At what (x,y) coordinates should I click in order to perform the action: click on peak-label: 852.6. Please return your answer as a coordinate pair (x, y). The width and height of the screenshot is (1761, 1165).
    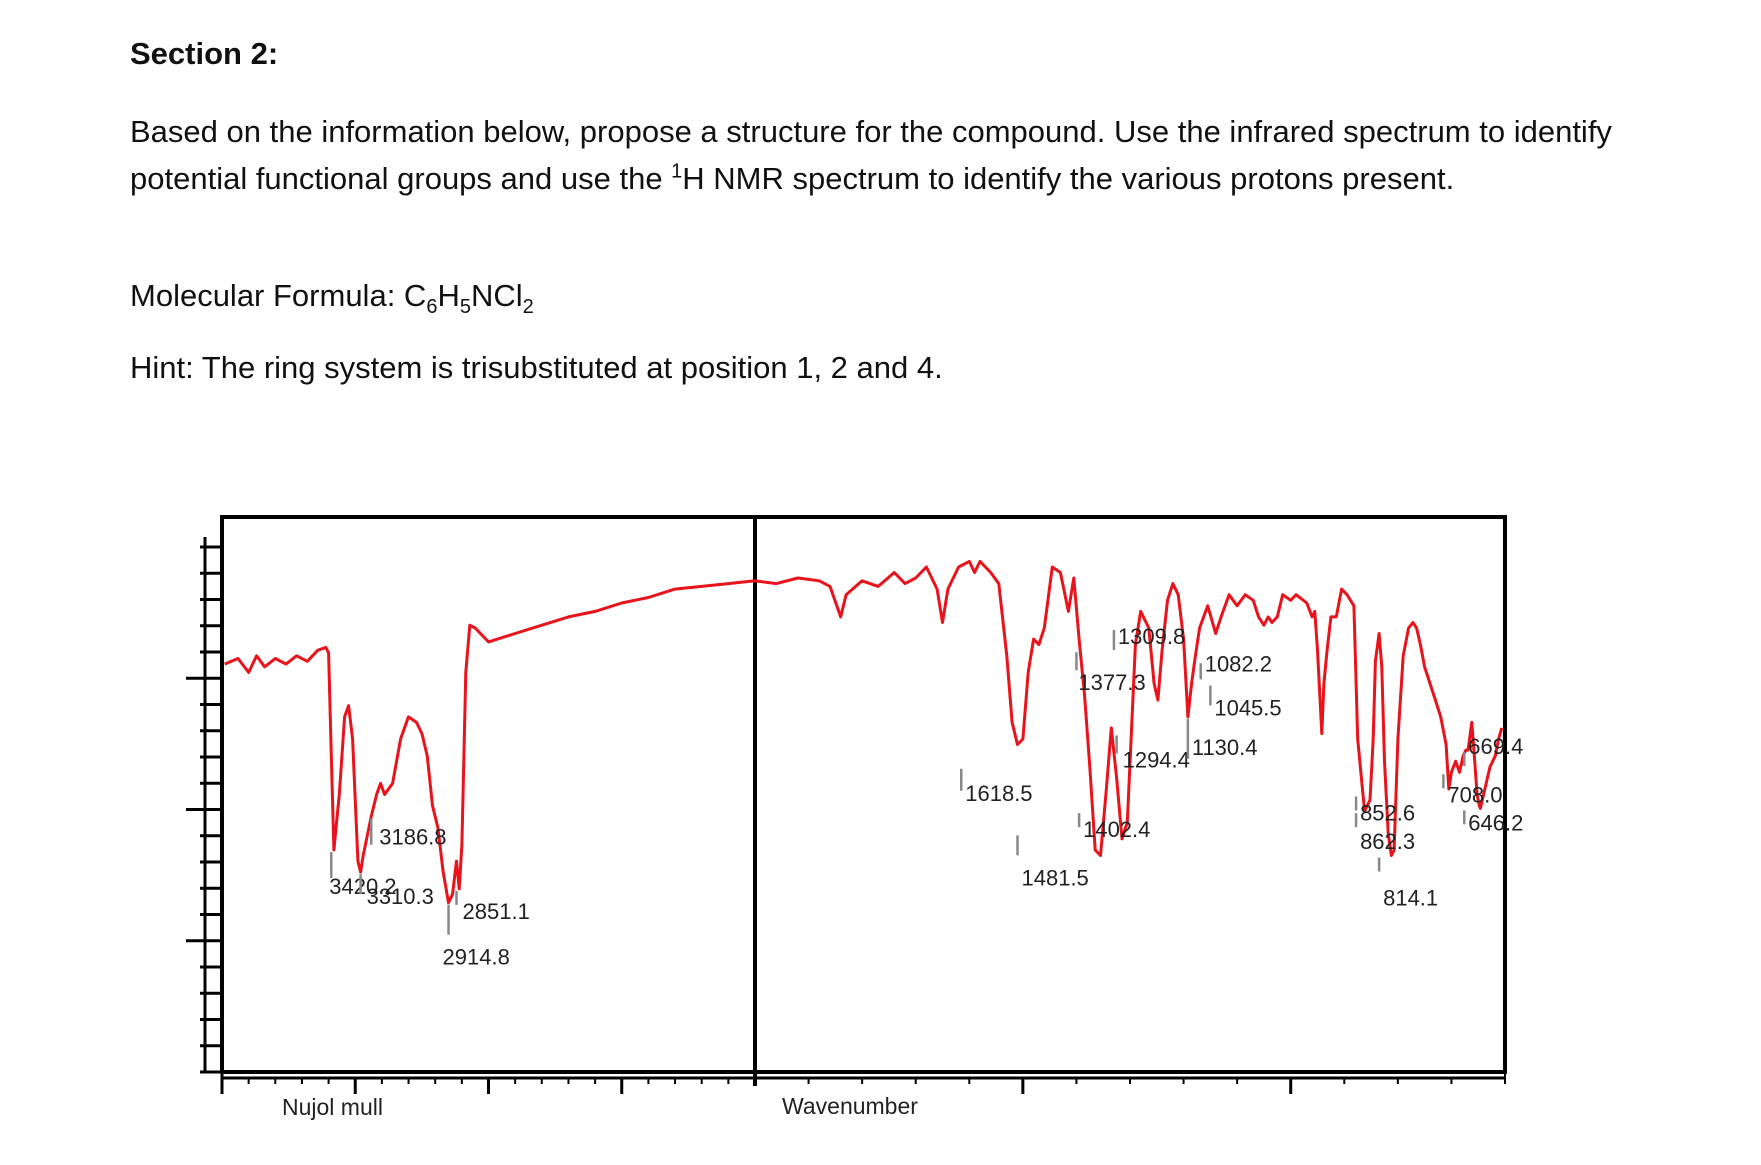
    Looking at the image, I should click on (1387, 813).